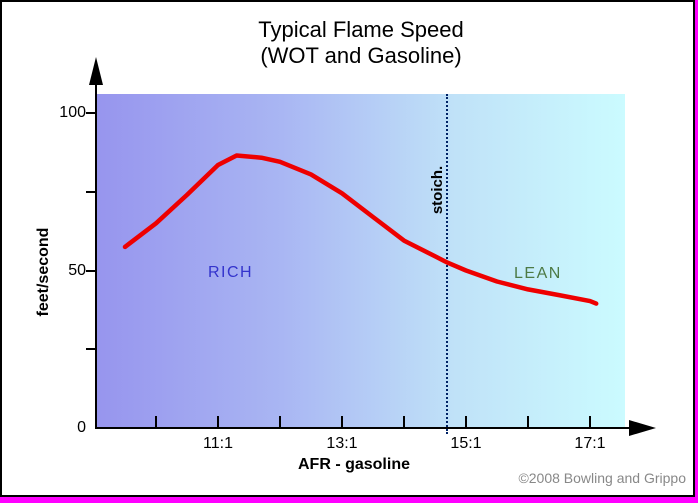 The height and width of the screenshot is (503, 698). What do you see at coordinates (342, 443) in the screenshot?
I see `x-tick-label: 13:1` at bounding box center [342, 443].